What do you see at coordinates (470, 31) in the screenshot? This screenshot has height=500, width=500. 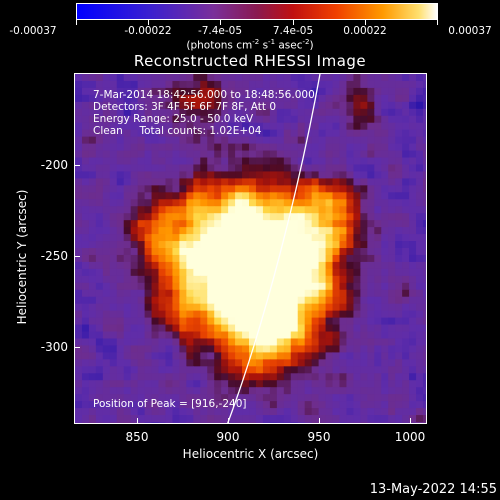 I see `colorbar-tick-label: 0.00037` at bounding box center [470, 31].